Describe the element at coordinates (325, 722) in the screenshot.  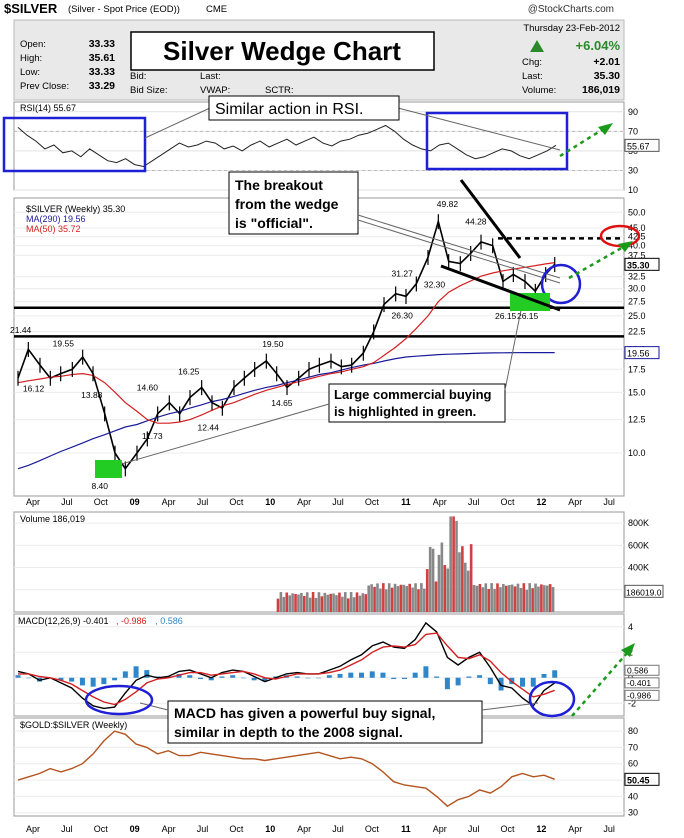
I see `macd-note-box` at that location.